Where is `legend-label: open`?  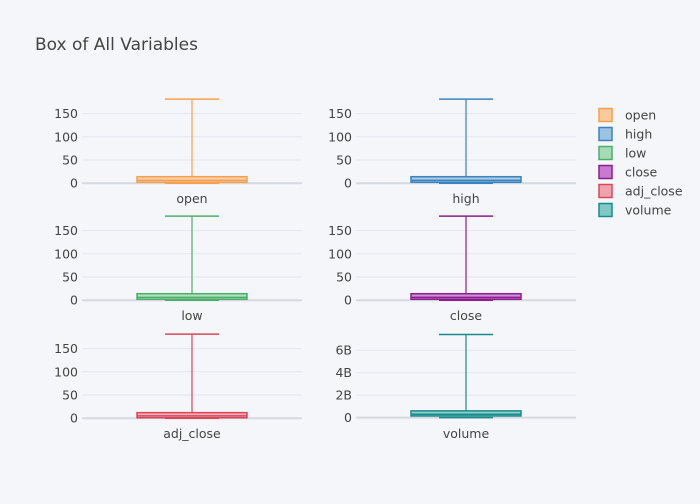
legend-label: open is located at coordinates (640, 115).